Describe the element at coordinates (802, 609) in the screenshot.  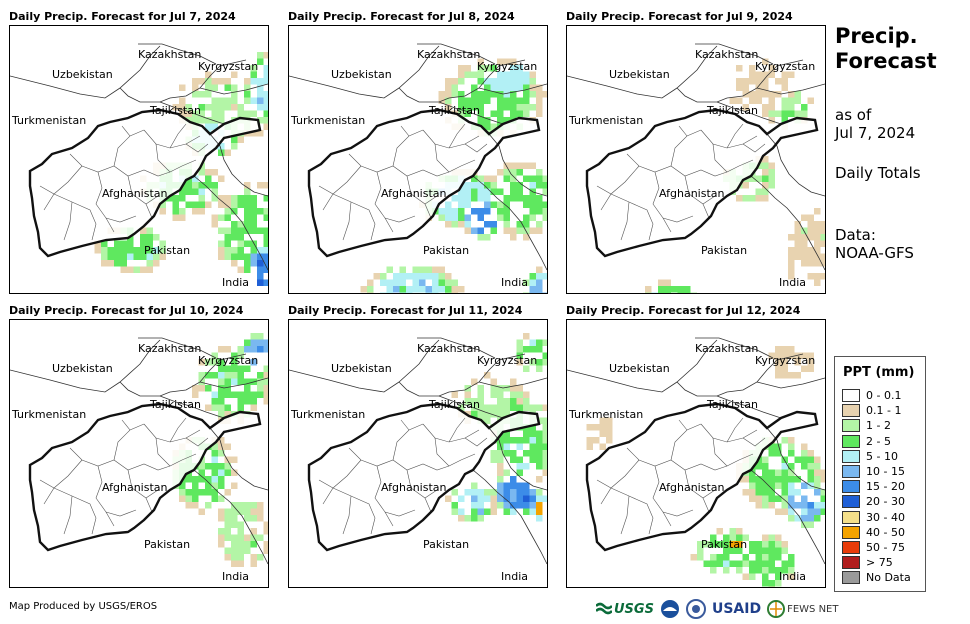
I see `fewsnet-logo: FEWS NET` at that location.